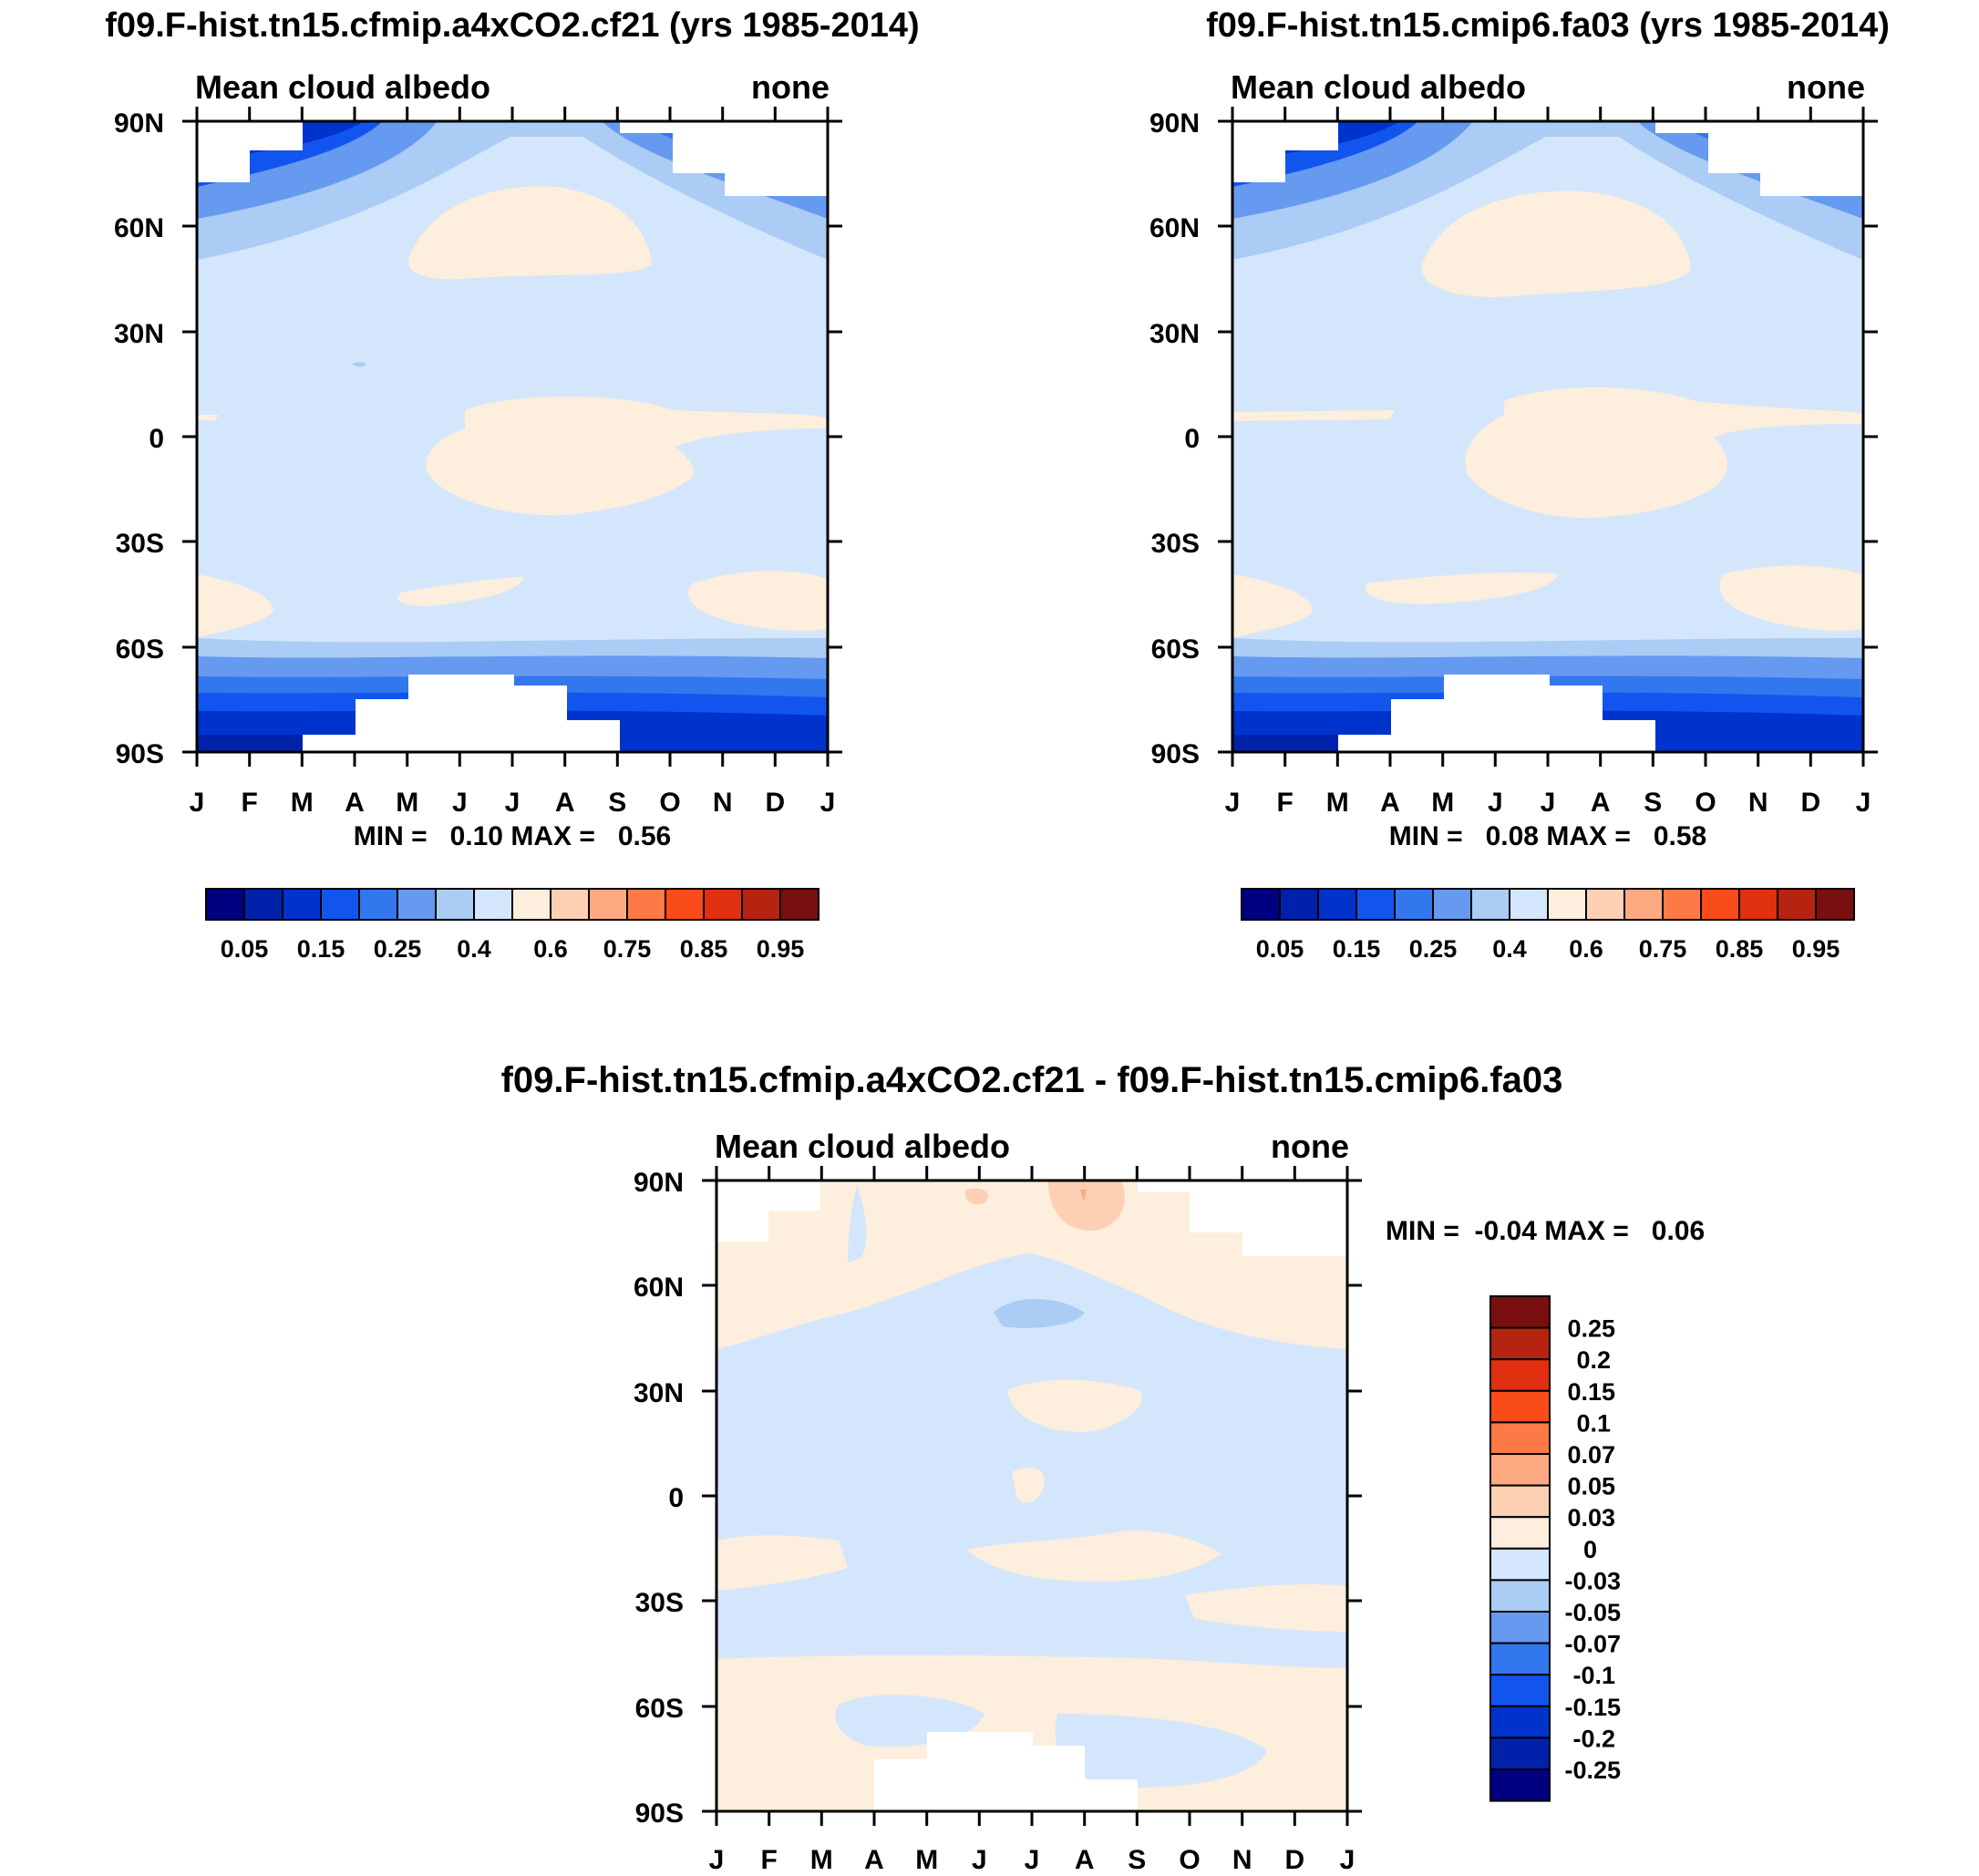 The image size is (1979, 1876). What do you see at coordinates (769, 1860) in the screenshot?
I see `x-tick-label: F` at bounding box center [769, 1860].